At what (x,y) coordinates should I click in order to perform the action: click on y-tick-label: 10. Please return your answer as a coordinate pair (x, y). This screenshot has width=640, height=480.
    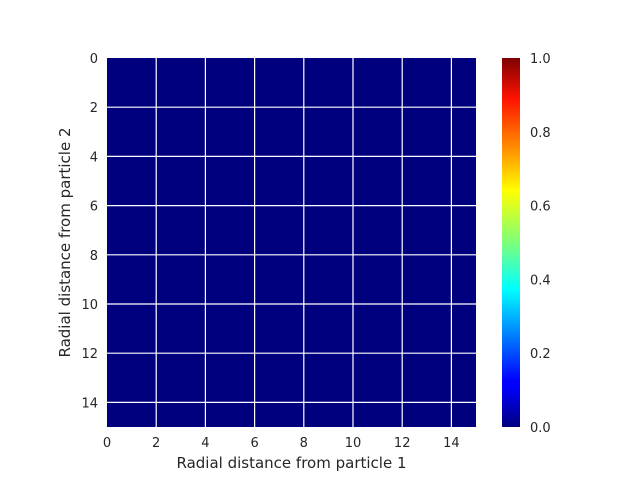
    Looking at the image, I should click on (89, 305).